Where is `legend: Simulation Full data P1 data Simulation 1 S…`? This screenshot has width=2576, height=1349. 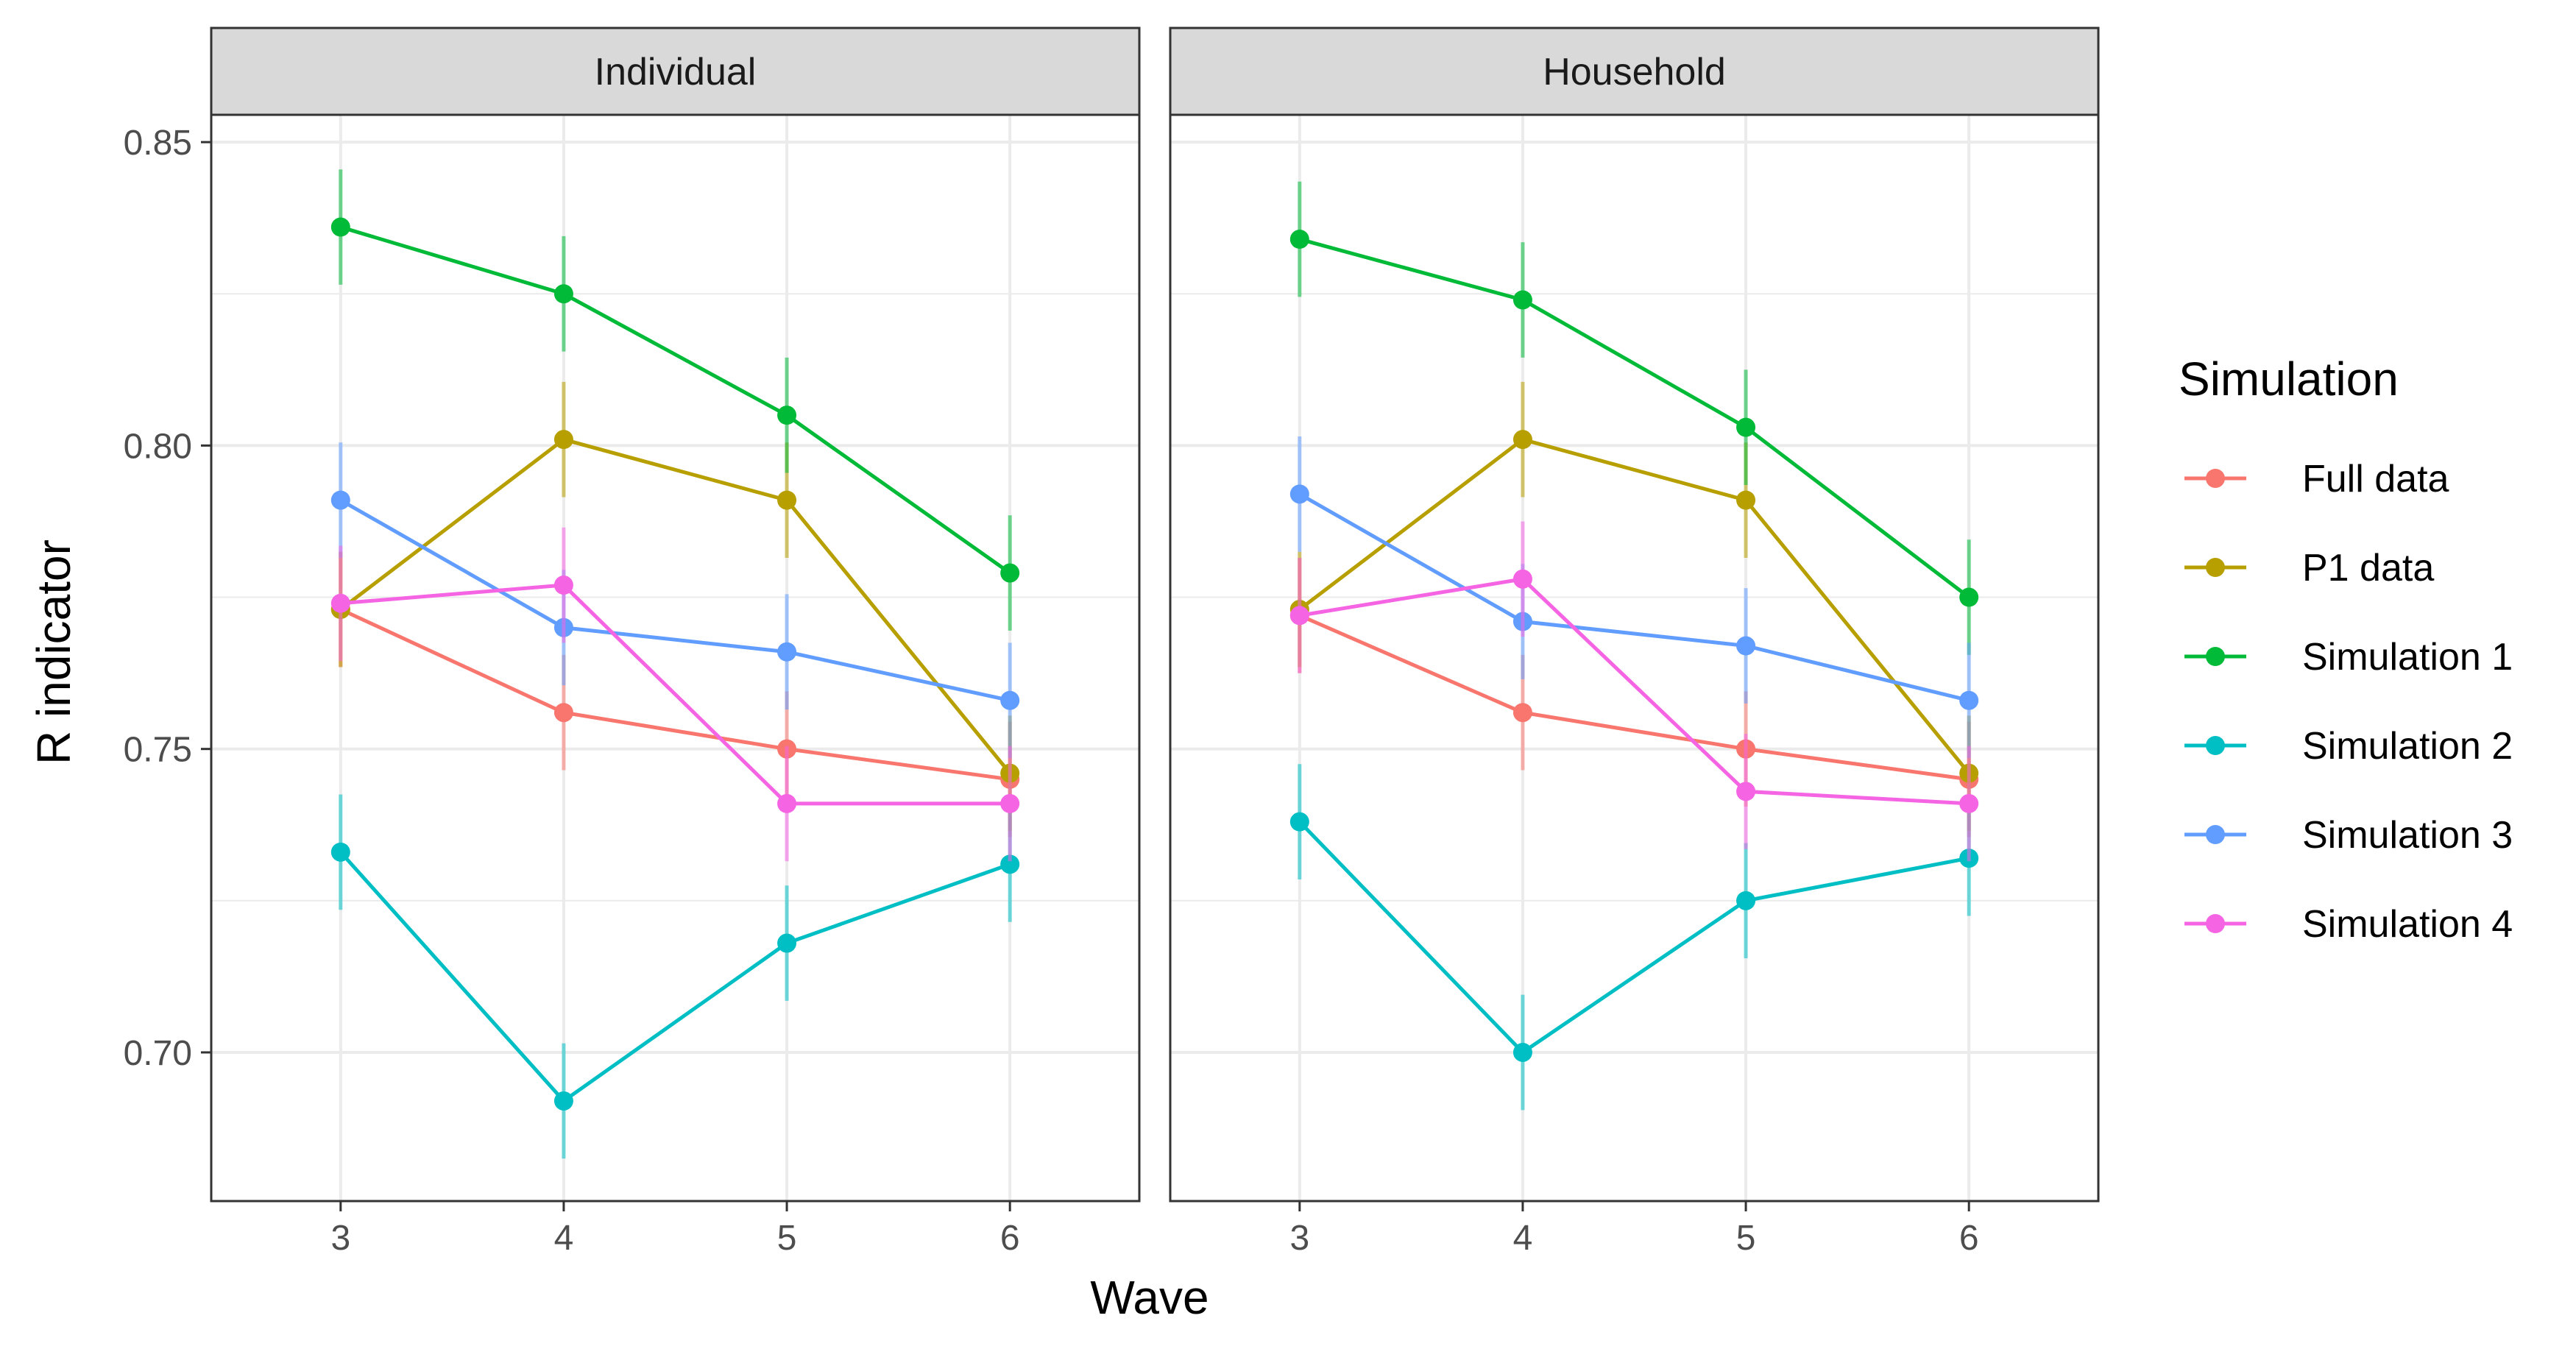
legend: Simulation Full data P1 data Simulation 1 S… is located at coordinates (2346, 649).